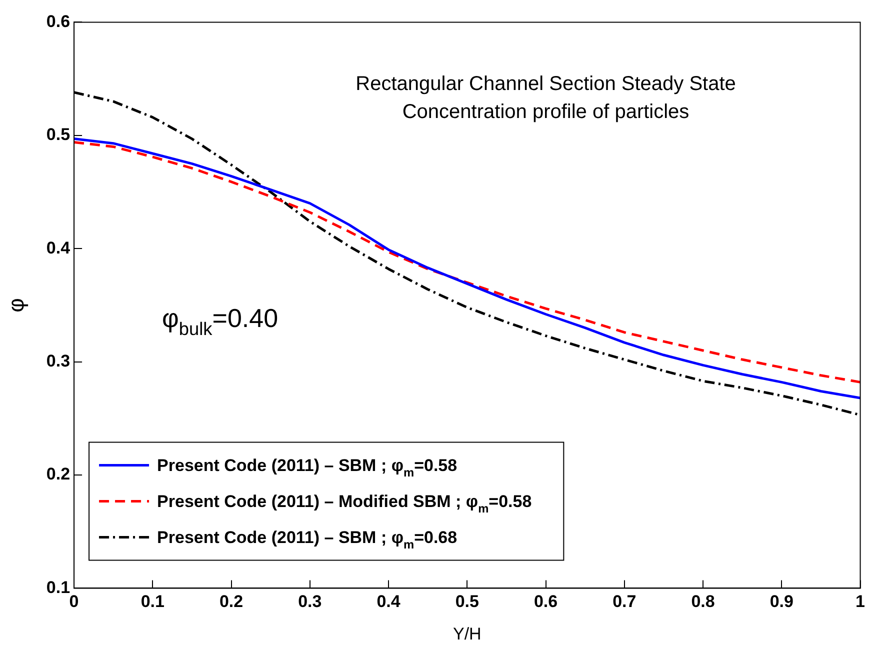 This screenshot has height=645, width=877. I want to click on x-tick-label: 0.7, so click(624, 602).